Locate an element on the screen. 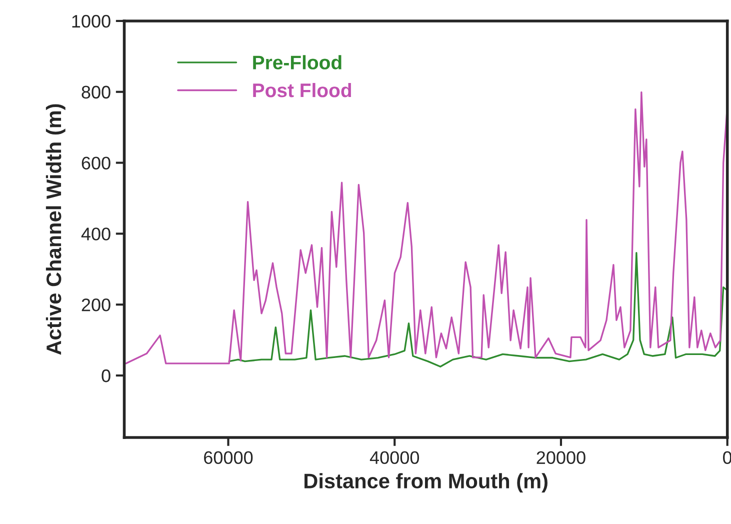 This screenshot has height=524, width=731. x-tick-label: 20000 is located at coordinates (561, 457).